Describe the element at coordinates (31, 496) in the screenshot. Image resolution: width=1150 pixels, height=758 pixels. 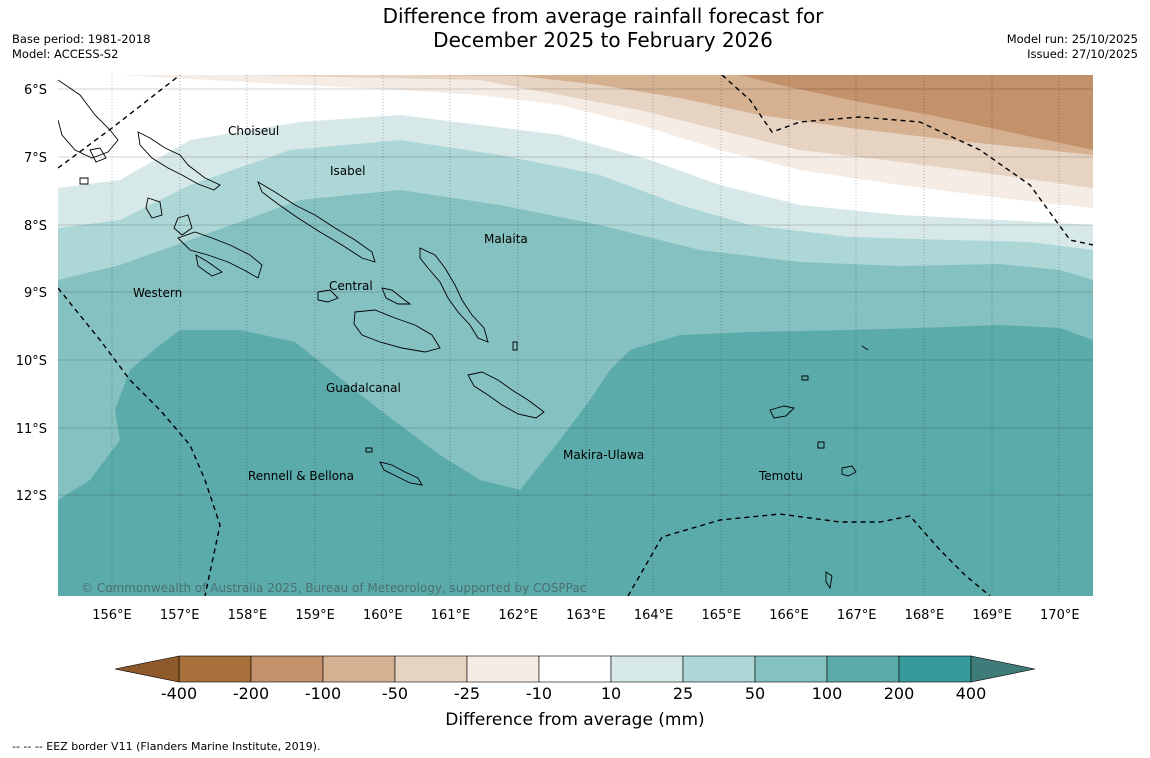
I see `lat-label: 12°S` at that location.